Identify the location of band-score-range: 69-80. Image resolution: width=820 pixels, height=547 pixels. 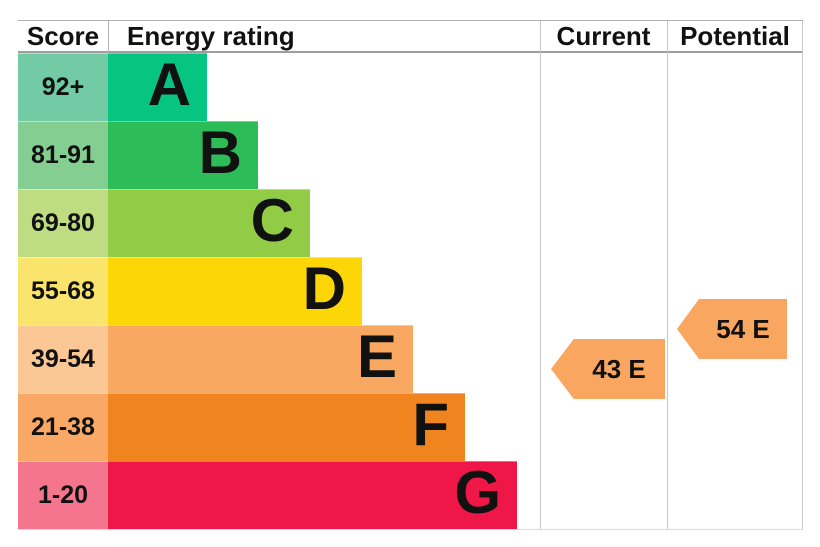
(63, 223).